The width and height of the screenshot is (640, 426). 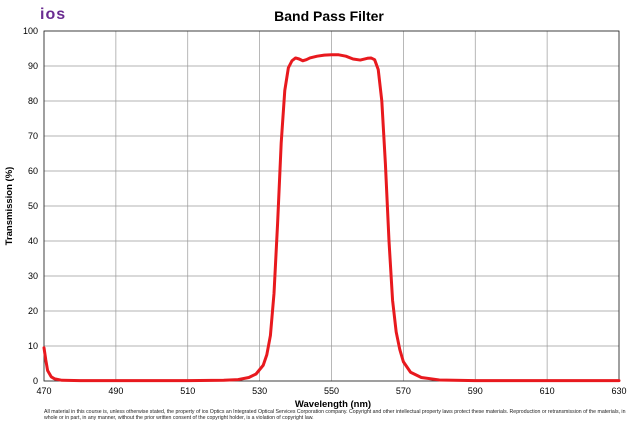 I want to click on y-tick-label: 90, so click(x=33, y=66).